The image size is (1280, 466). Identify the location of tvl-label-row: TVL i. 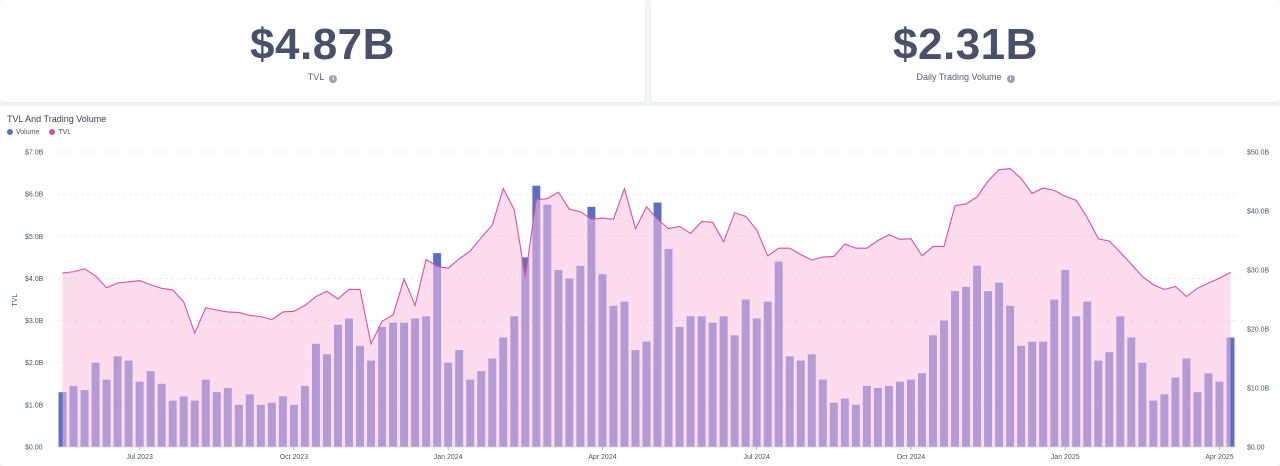
(322, 77).